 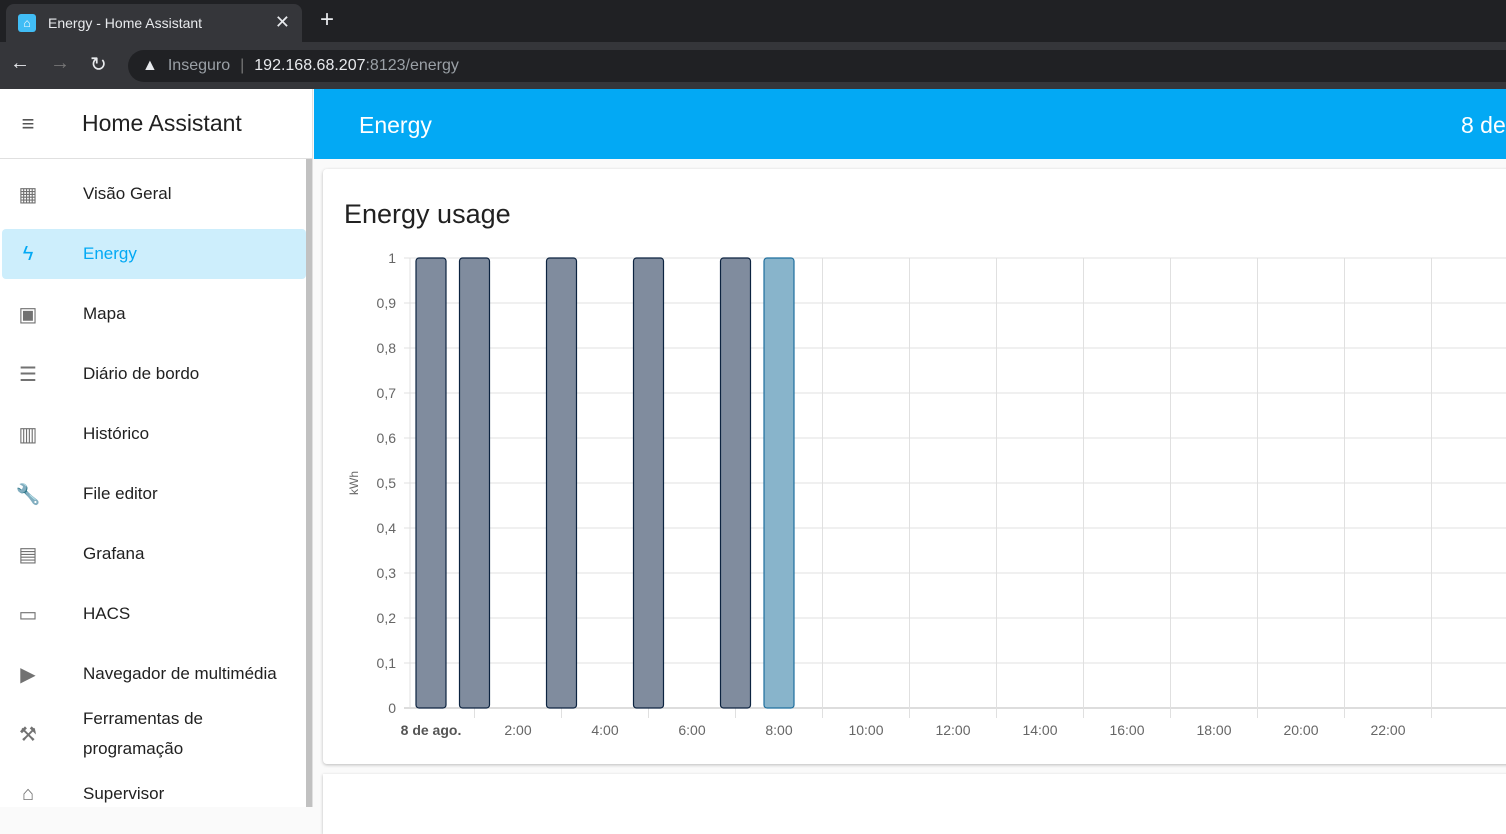 I want to click on sidebar-item-label: HACS, so click(x=107, y=613).